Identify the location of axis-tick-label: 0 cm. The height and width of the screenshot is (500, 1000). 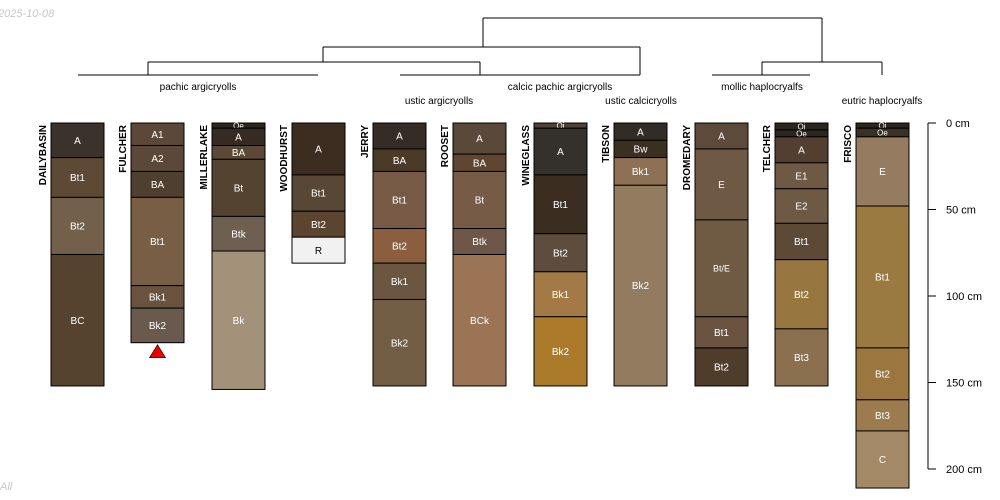
(958, 124).